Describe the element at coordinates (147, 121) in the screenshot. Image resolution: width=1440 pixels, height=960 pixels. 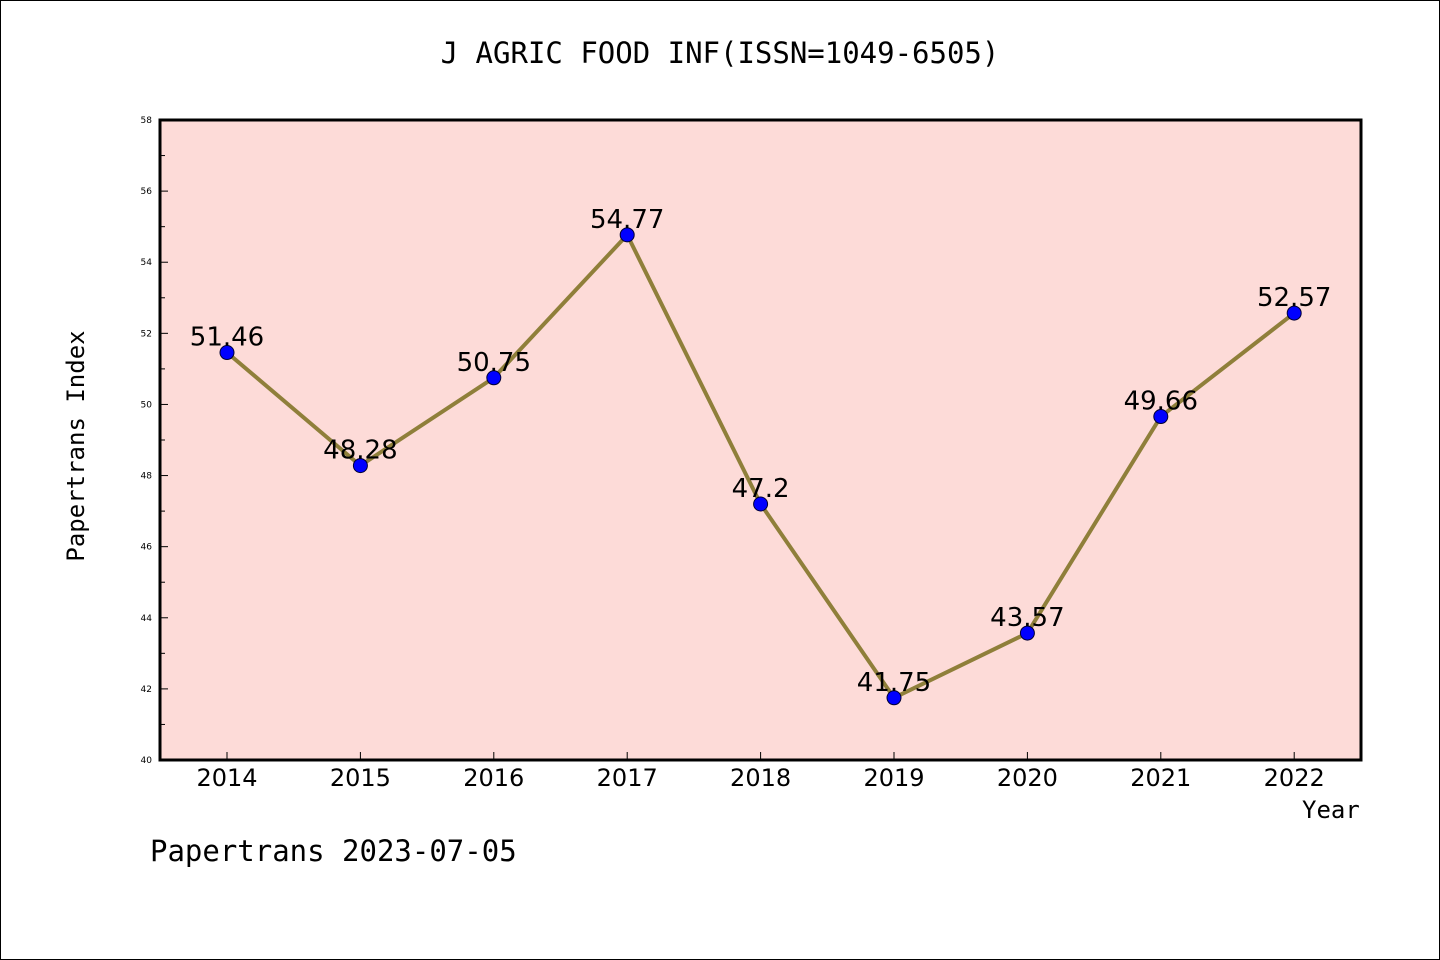
I see `y-tick-label: 58` at that location.